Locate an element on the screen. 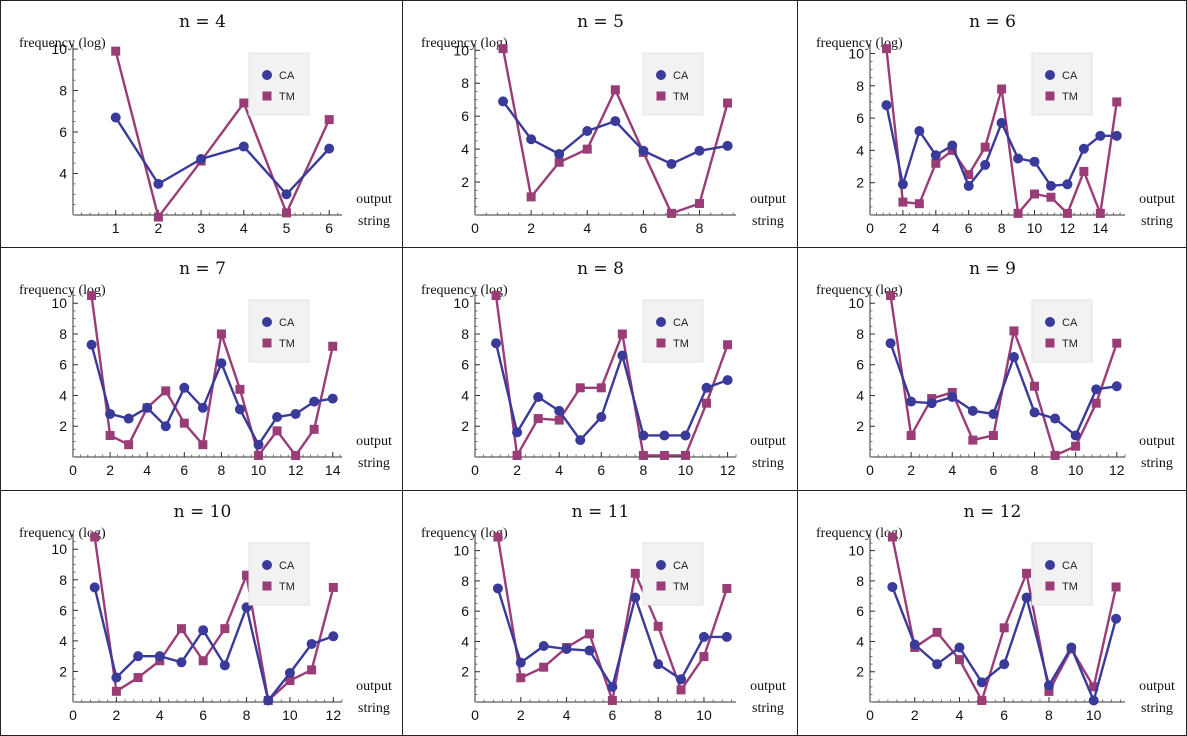 The width and height of the screenshot is (1187, 736). x-tick-label: 1 is located at coordinates (116, 228).